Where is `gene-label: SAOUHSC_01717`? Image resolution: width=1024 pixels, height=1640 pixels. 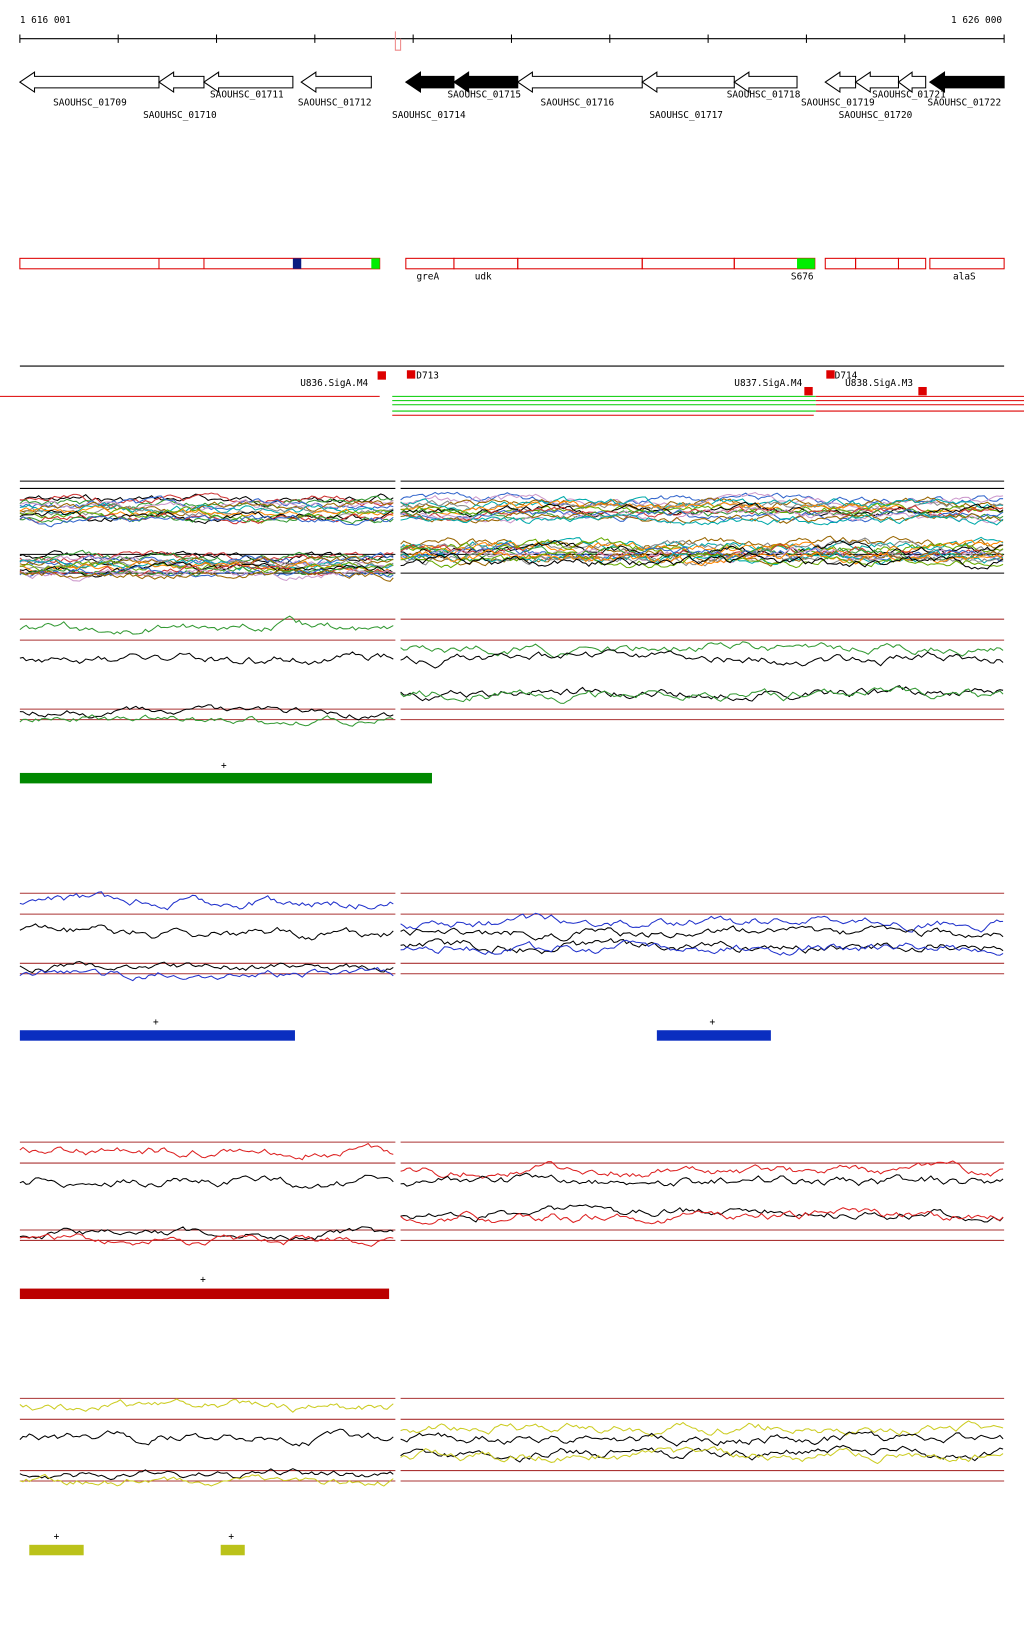 gene-label: SAOUHSC_01717 is located at coordinates (686, 115).